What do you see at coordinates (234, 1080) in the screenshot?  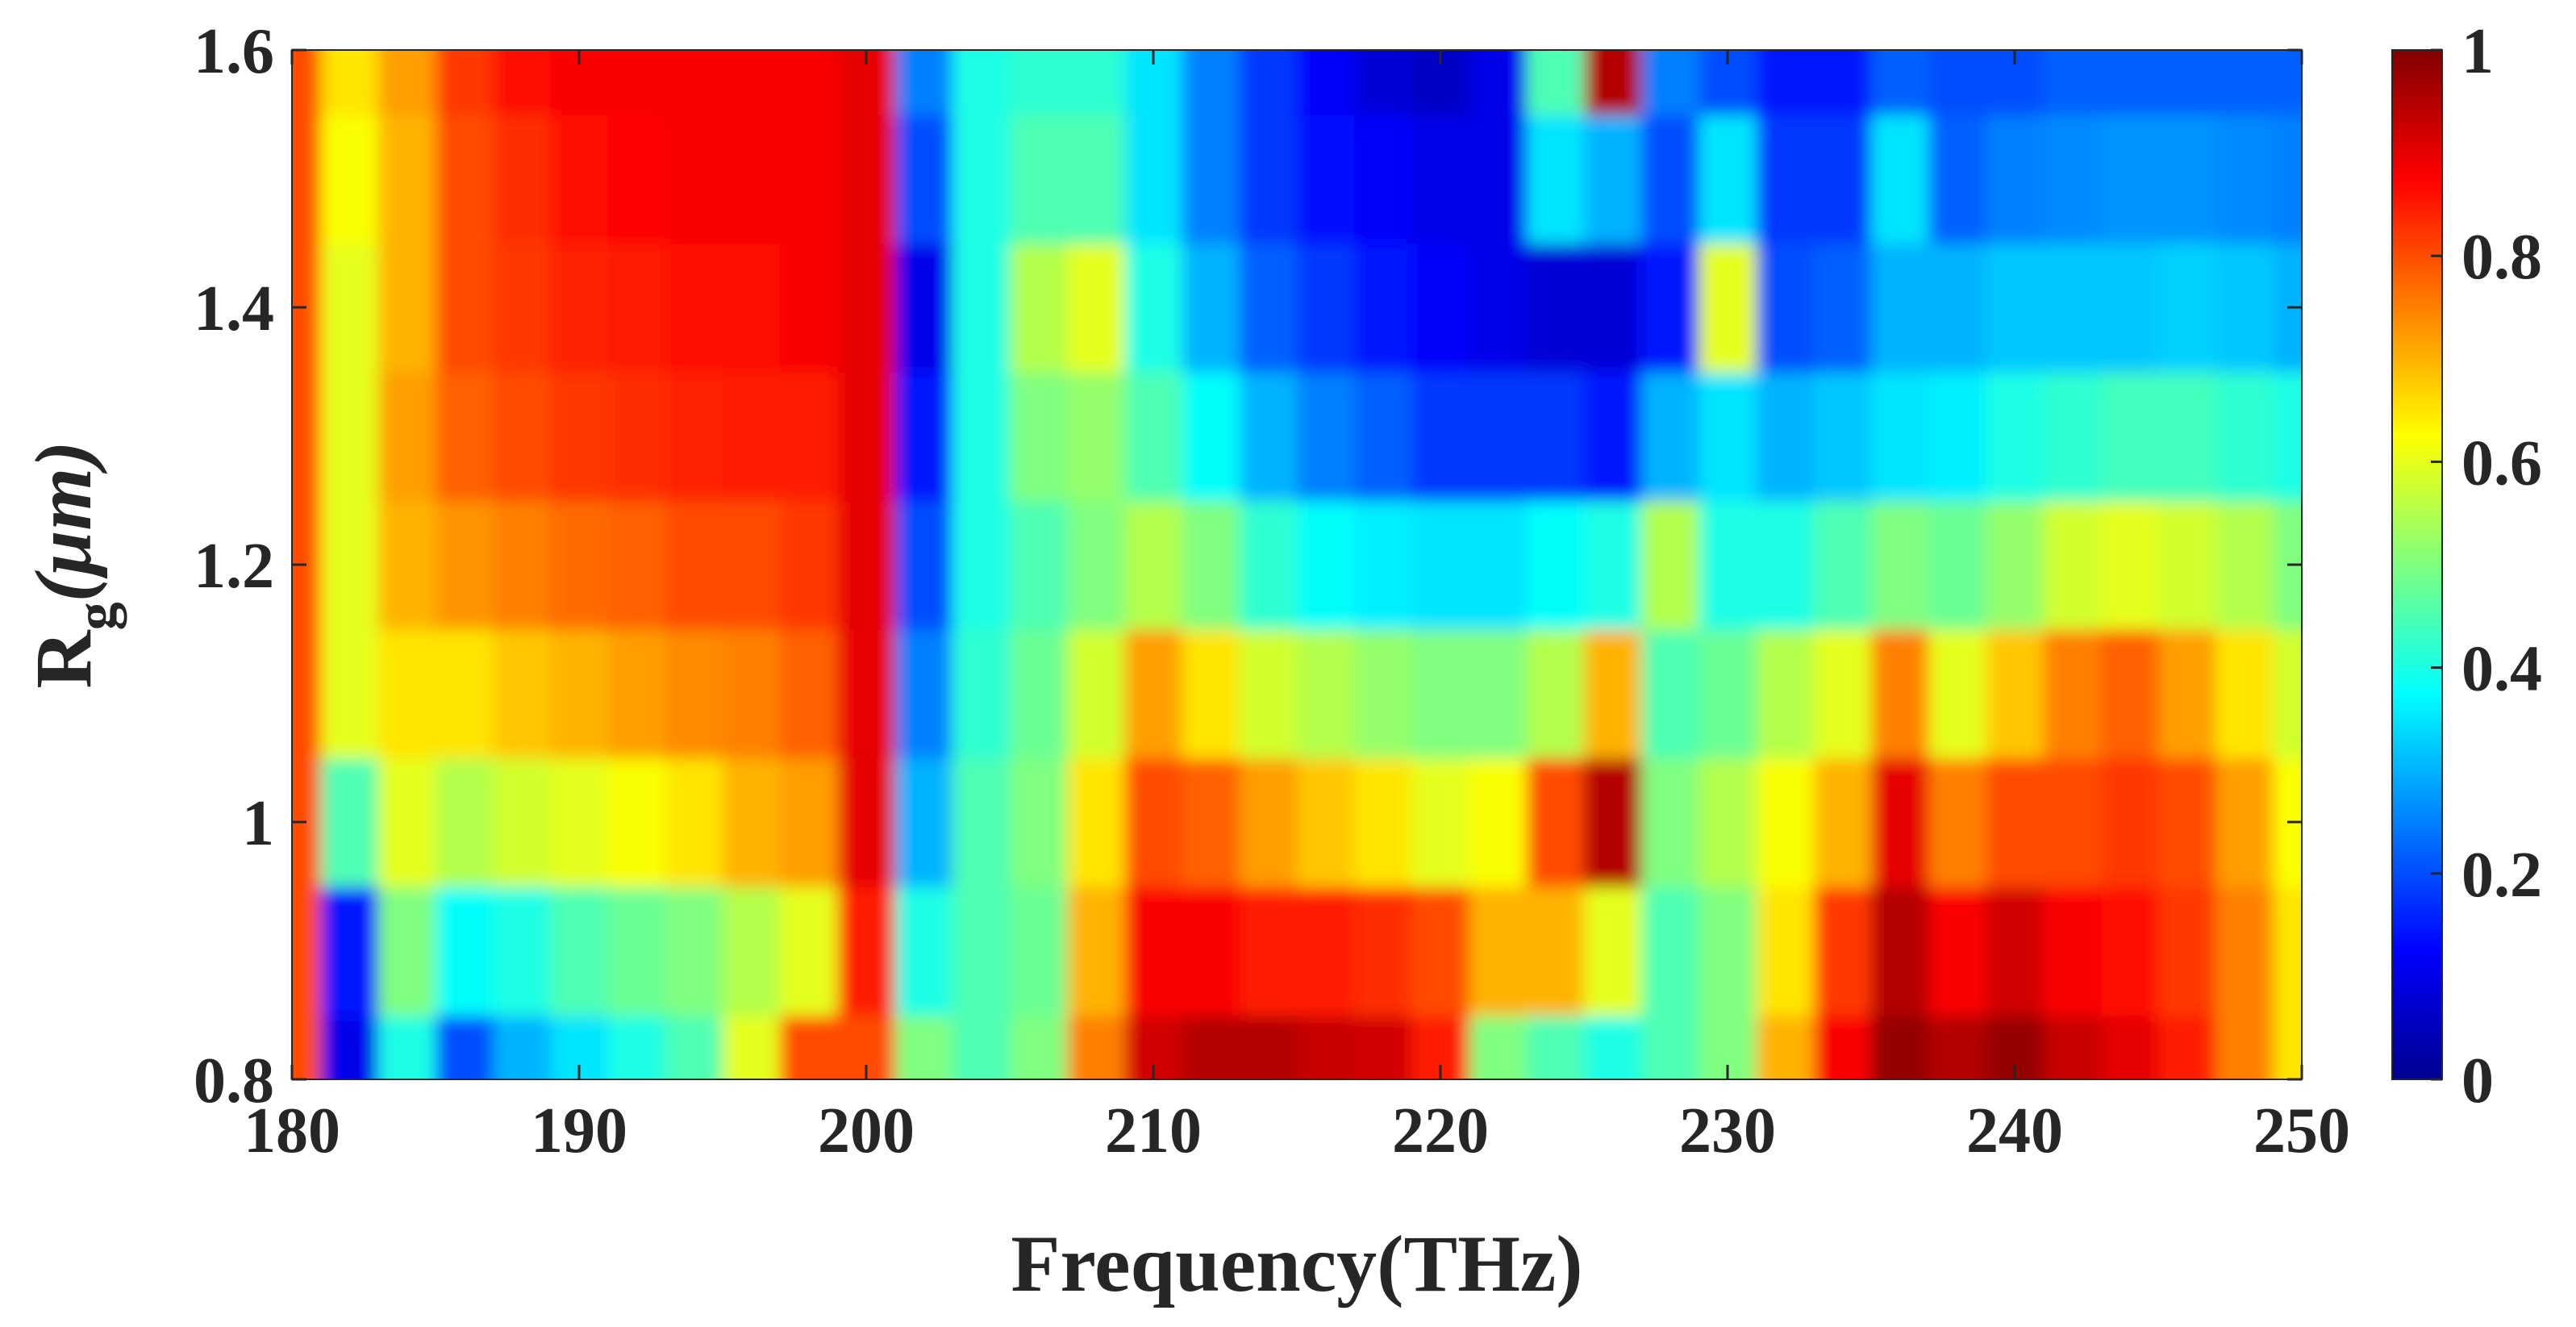 I see `y-tick-label: 0.8` at bounding box center [234, 1080].